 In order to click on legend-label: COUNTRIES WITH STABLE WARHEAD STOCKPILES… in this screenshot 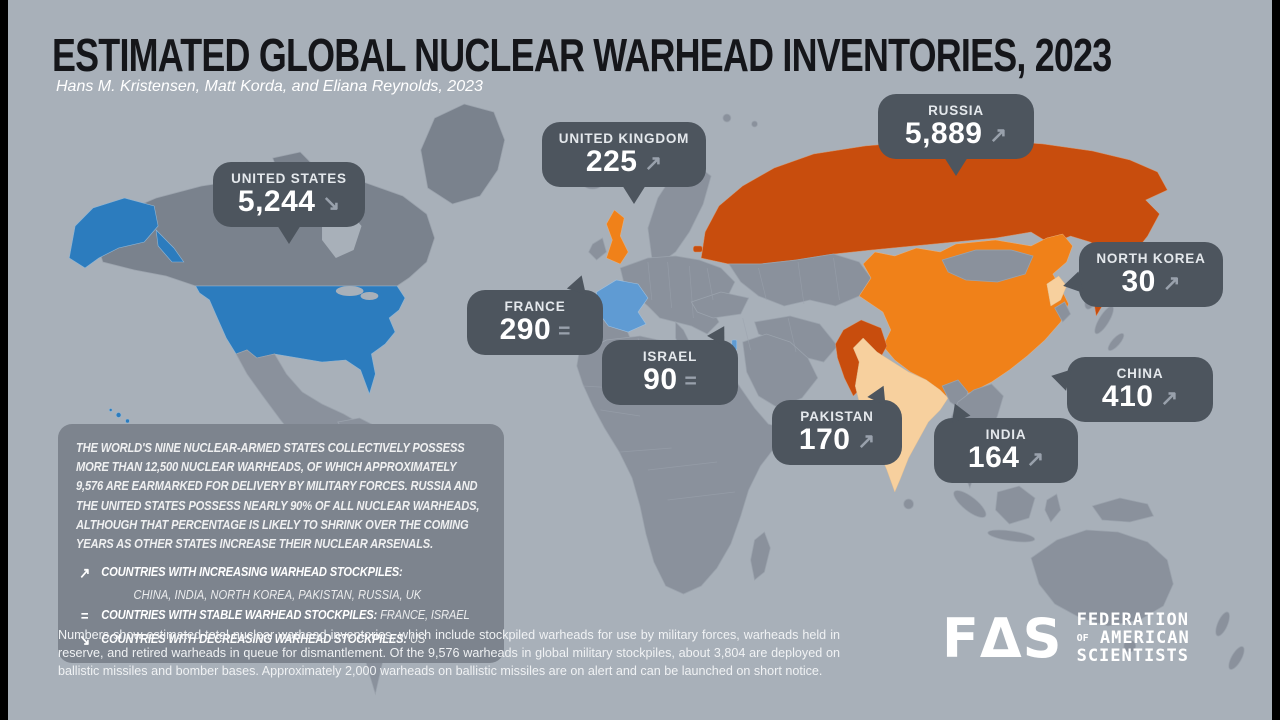, I will do `click(239, 614)`.